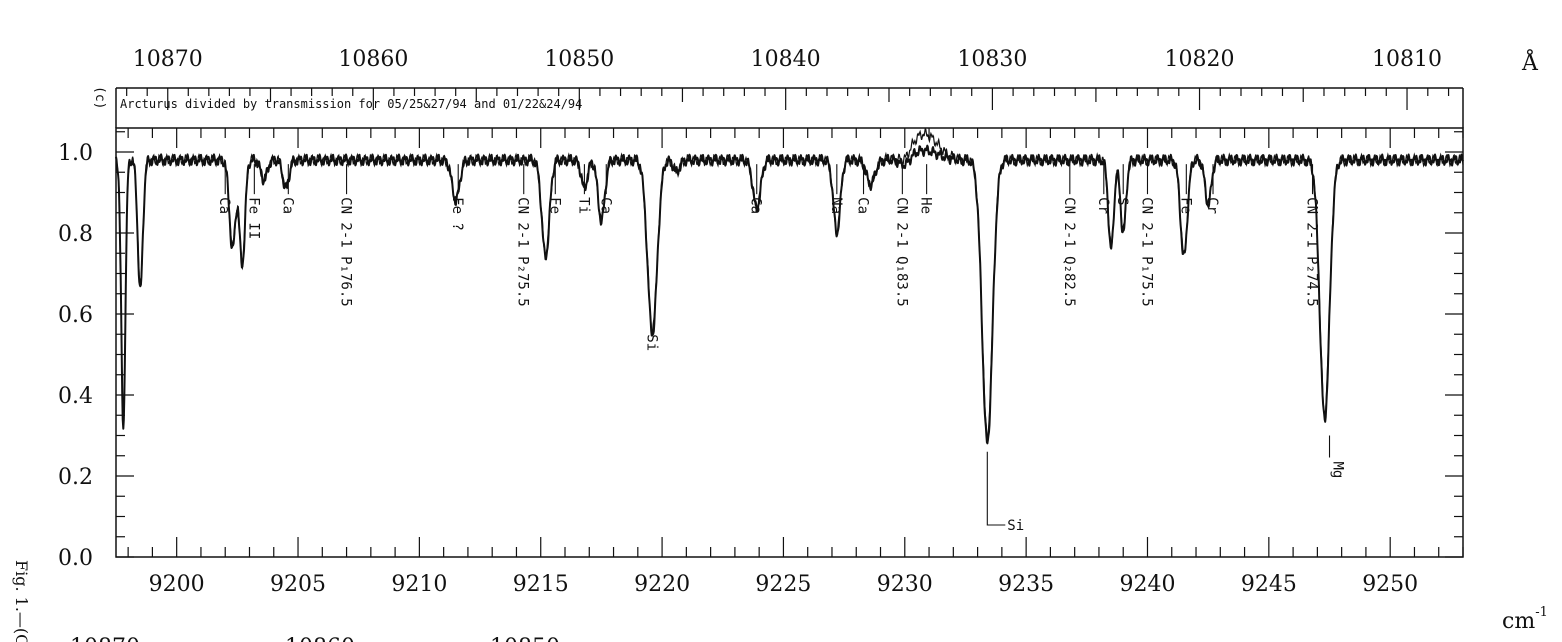  What do you see at coordinates (99, 97) in the screenshot?
I see `panel-tag: (c)` at bounding box center [99, 97].